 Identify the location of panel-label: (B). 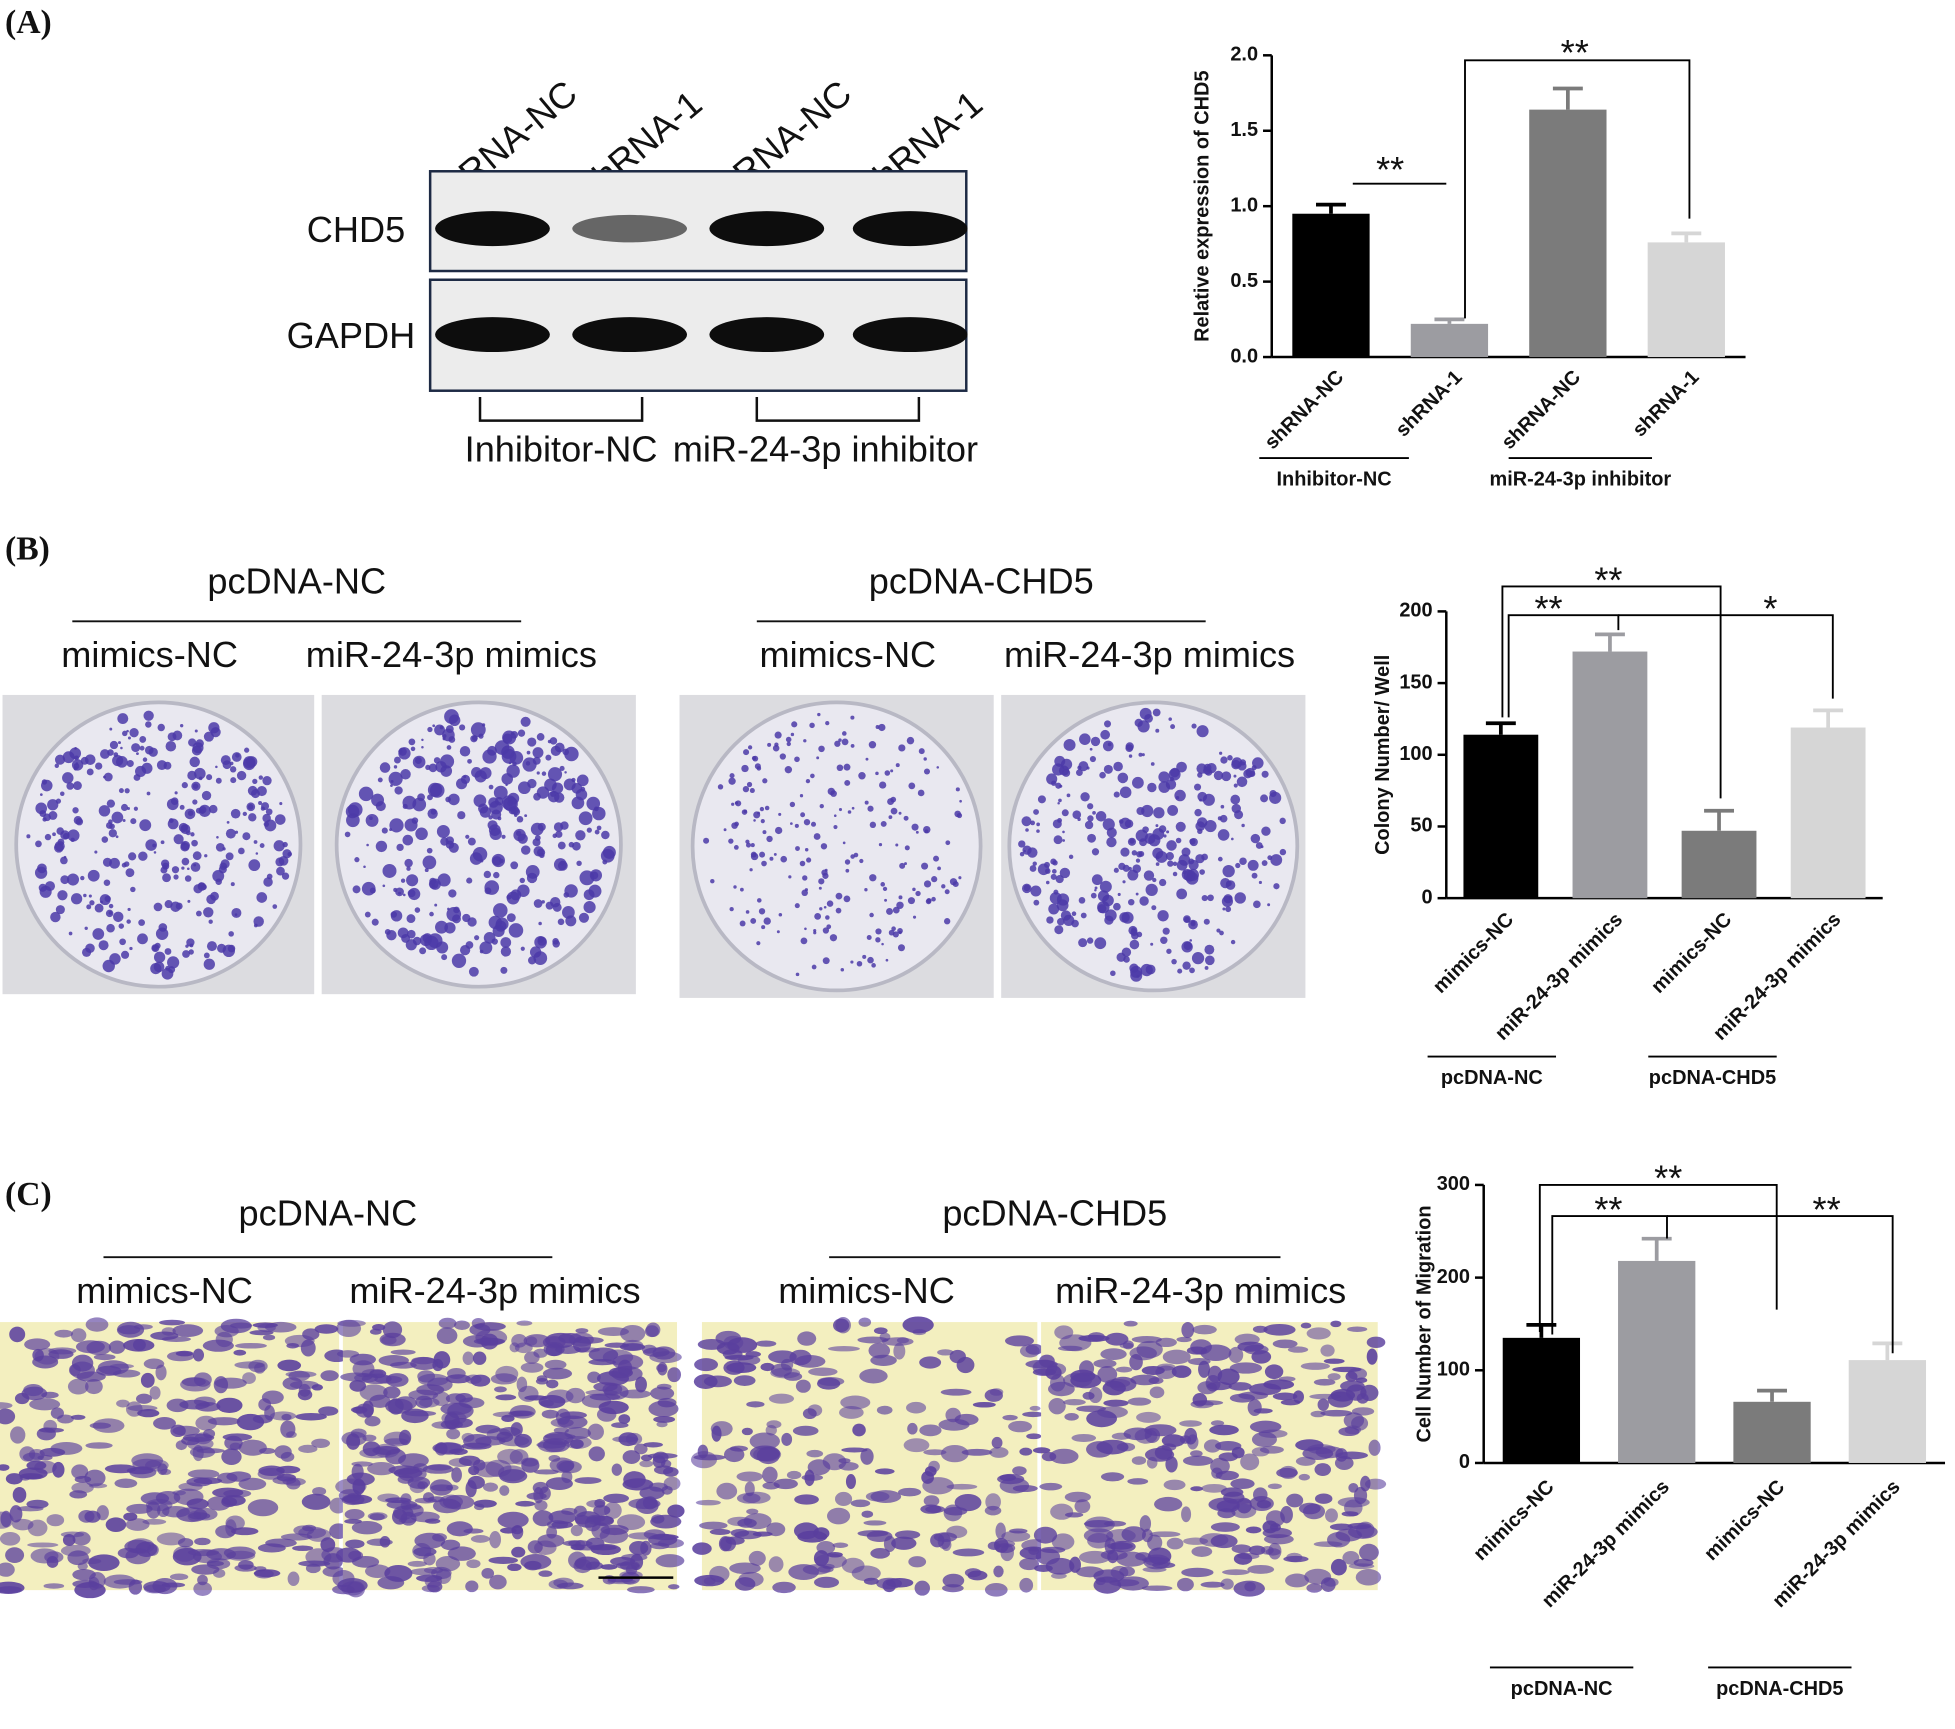
(27, 548).